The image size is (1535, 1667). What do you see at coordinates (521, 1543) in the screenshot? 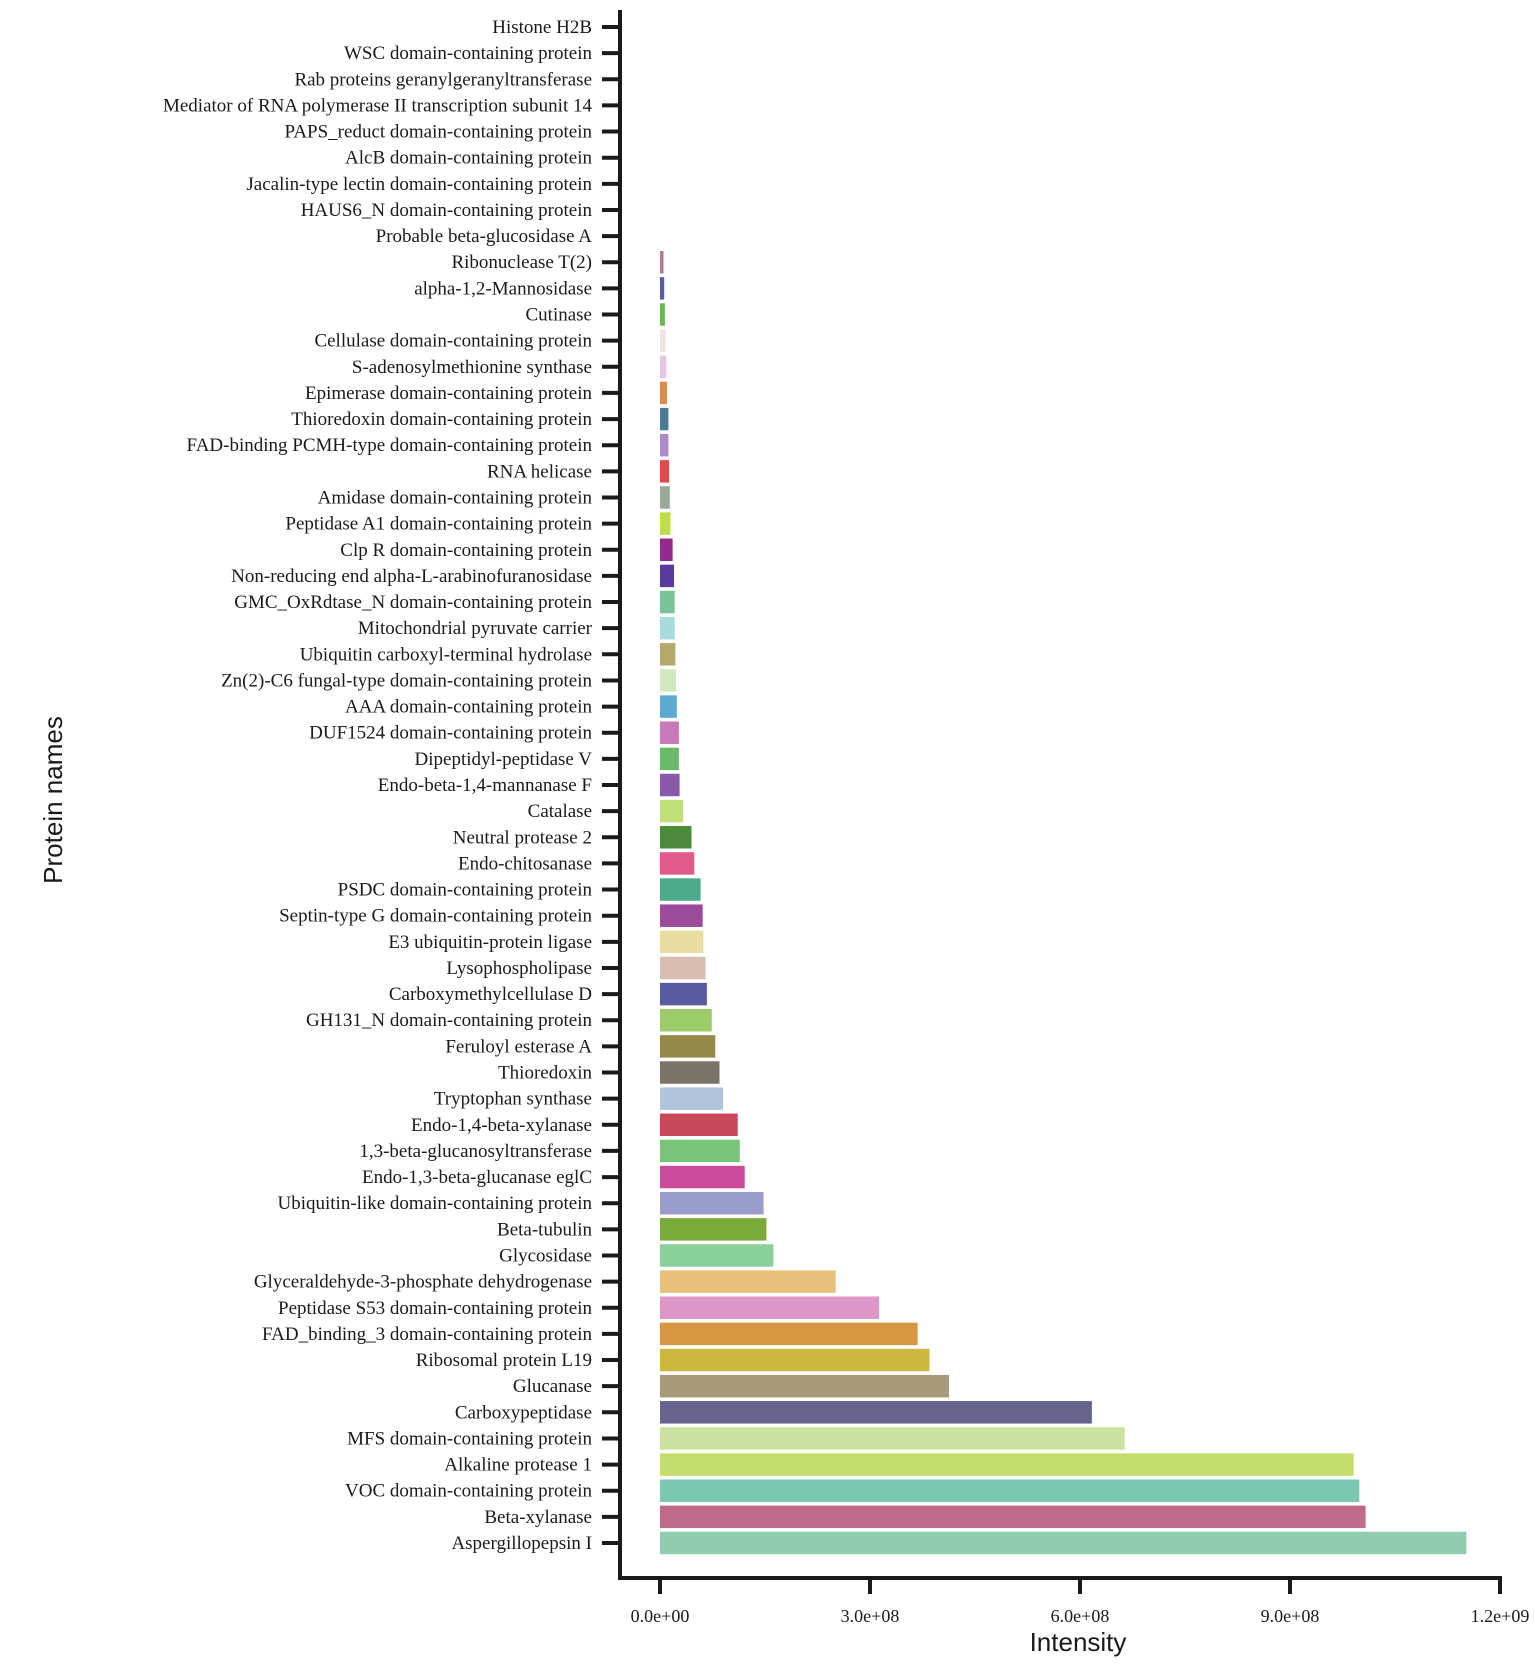
I see `category-label: Aspergillopepsin I` at bounding box center [521, 1543].